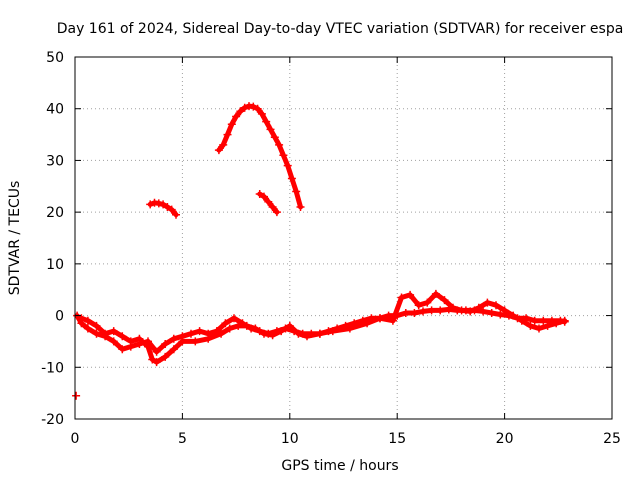 The width and height of the screenshot is (640, 484). I want to click on series-arc-high, so click(259, 156).